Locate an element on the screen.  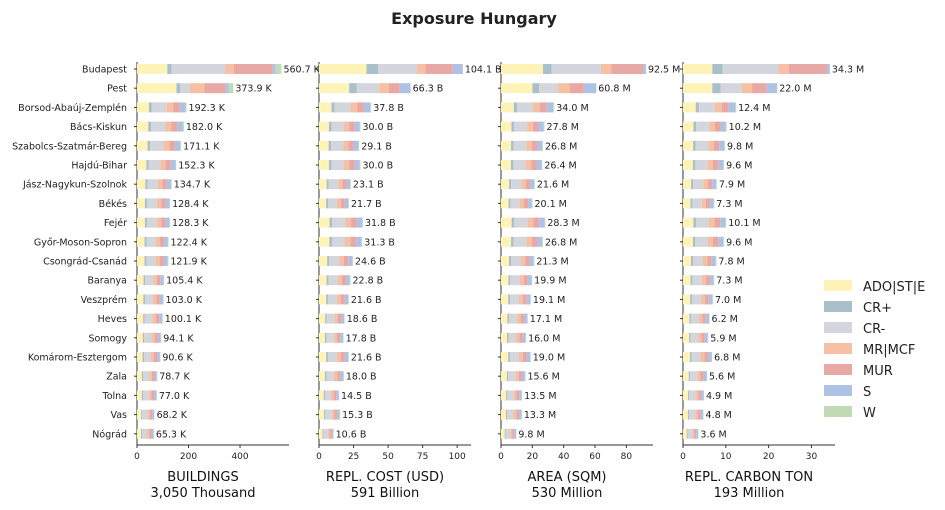
bar-total-label: 17.8 B is located at coordinates (361, 338).